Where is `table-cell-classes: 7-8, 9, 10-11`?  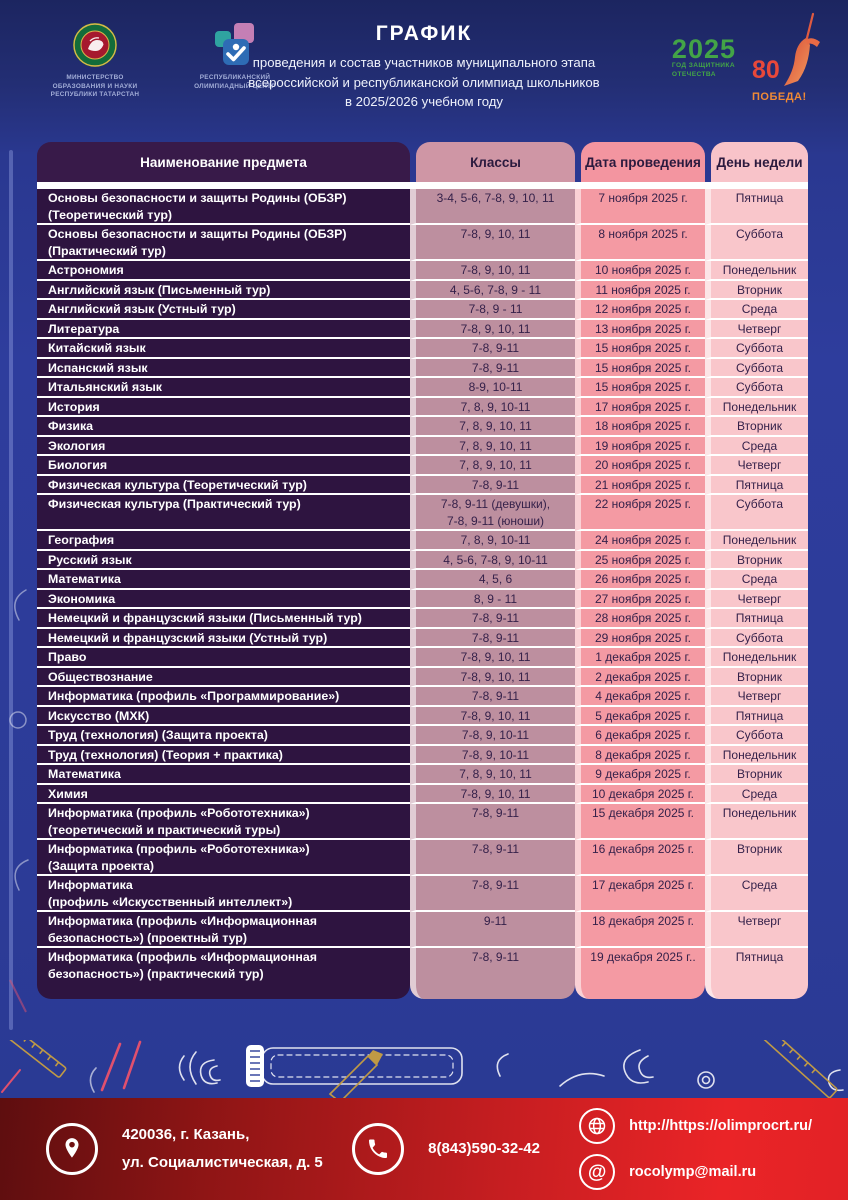
table-cell-classes: 7-8, 9, 10-11 is located at coordinates (492, 755).